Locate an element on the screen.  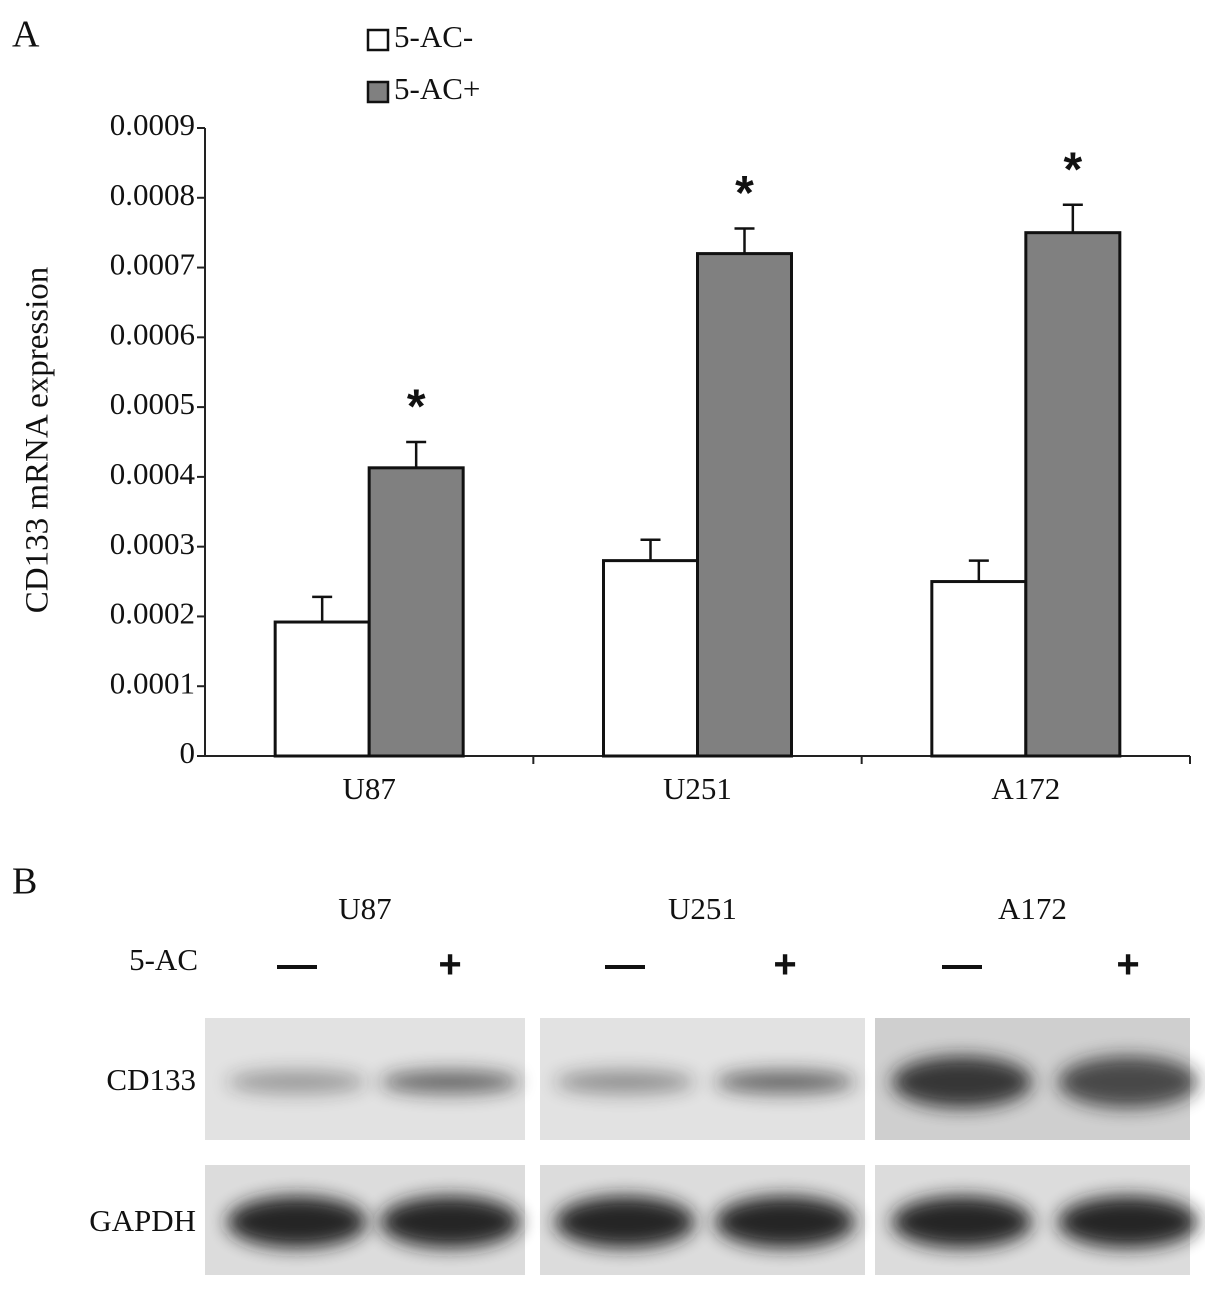
blot-row-label: GAPDH is located at coordinates (142, 1220).